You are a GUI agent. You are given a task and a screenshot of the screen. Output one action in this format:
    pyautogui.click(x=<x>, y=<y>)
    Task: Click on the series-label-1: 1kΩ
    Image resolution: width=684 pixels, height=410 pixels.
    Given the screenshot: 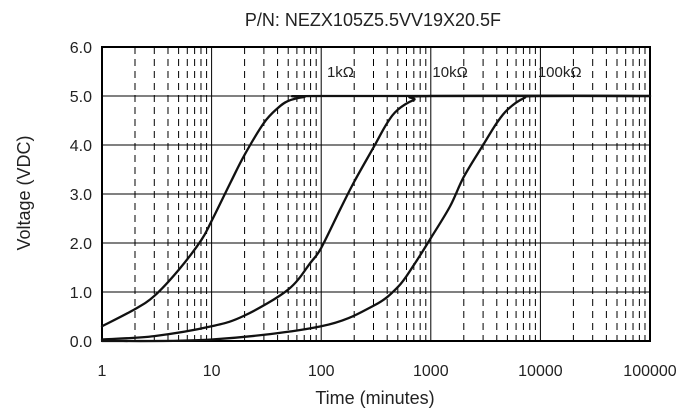 What is the action you would take?
    pyautogui.click(x=340, y=72)
    